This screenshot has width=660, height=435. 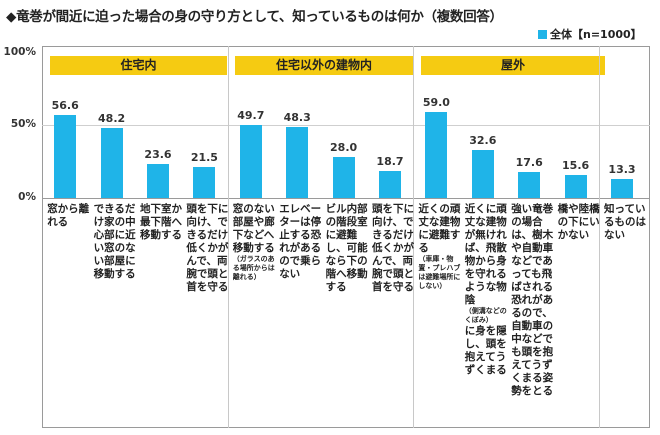 I want to click on value-label-7: 28.0, so click(x=344, y=148).